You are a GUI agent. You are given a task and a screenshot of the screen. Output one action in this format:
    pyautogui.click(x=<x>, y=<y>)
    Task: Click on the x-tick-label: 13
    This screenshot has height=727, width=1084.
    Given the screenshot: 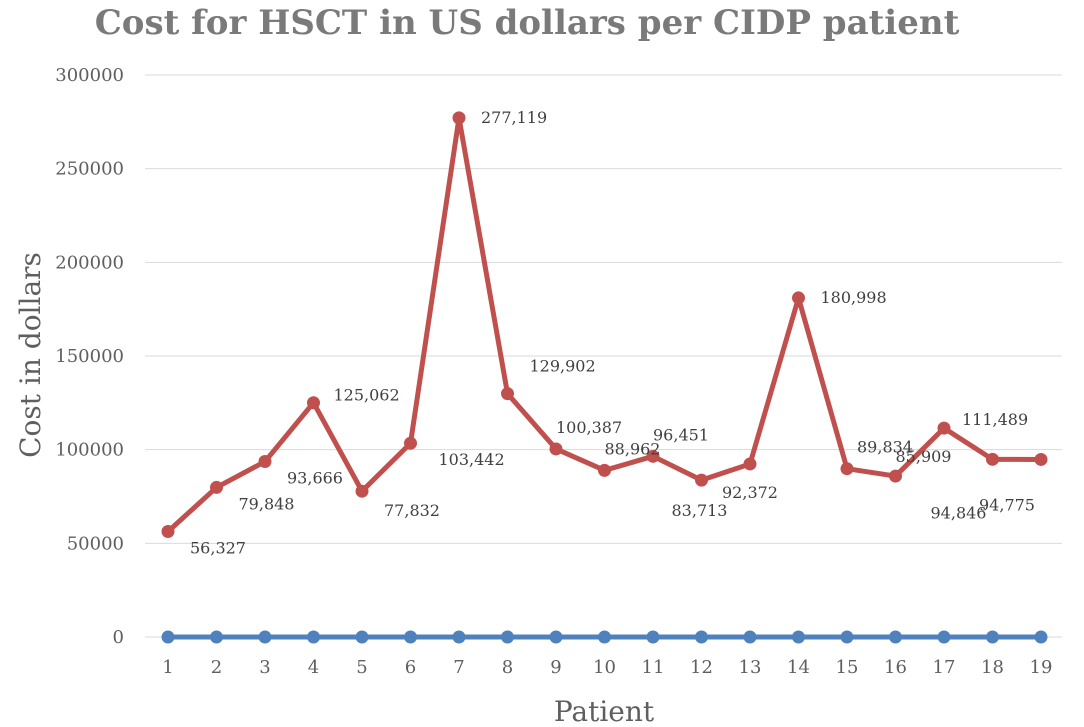 What is the action you would take?
    pyautogui.click(x=750, y=667)
    